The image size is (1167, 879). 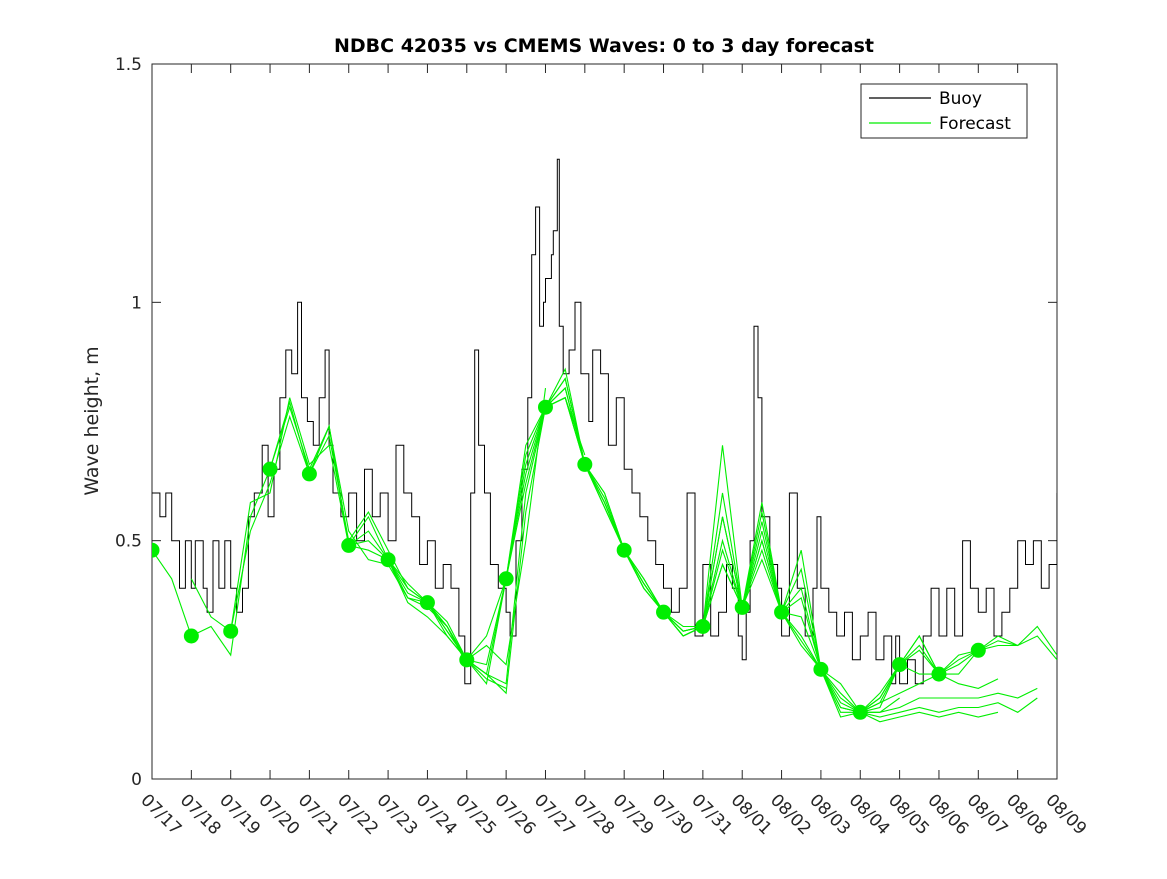 I want to click on y-axis-label: Wave height, m, so click(x=92, y=420).